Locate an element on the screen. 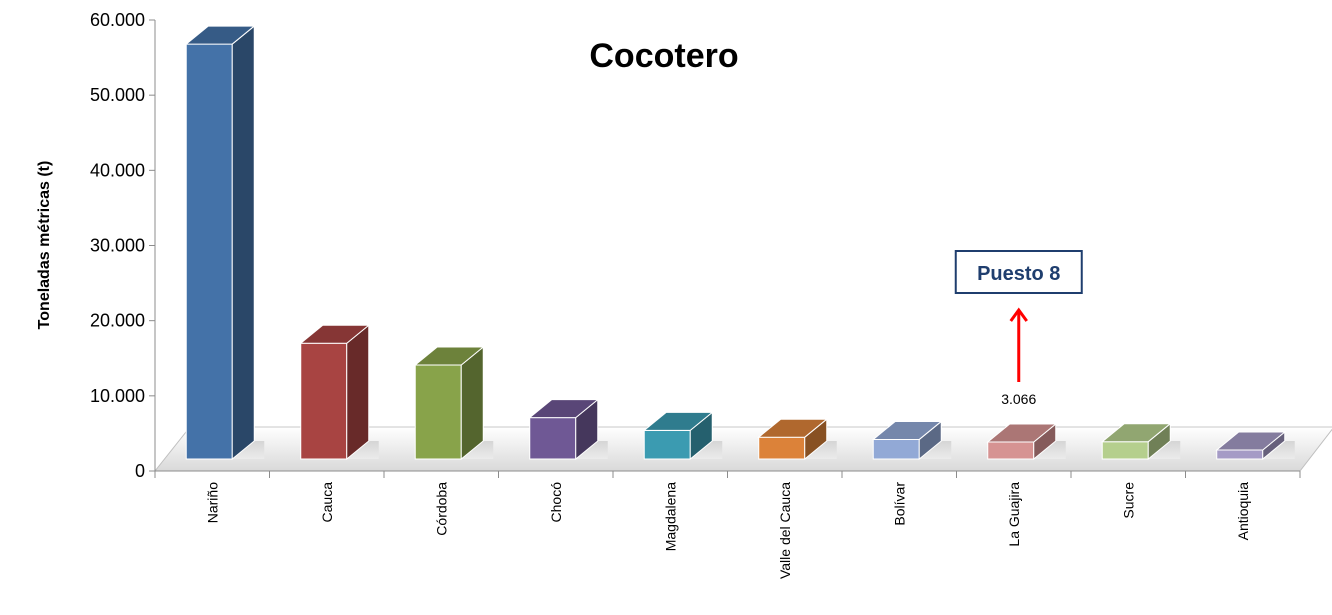  y-tick-label: 0 is located at coordinates (140, 471).